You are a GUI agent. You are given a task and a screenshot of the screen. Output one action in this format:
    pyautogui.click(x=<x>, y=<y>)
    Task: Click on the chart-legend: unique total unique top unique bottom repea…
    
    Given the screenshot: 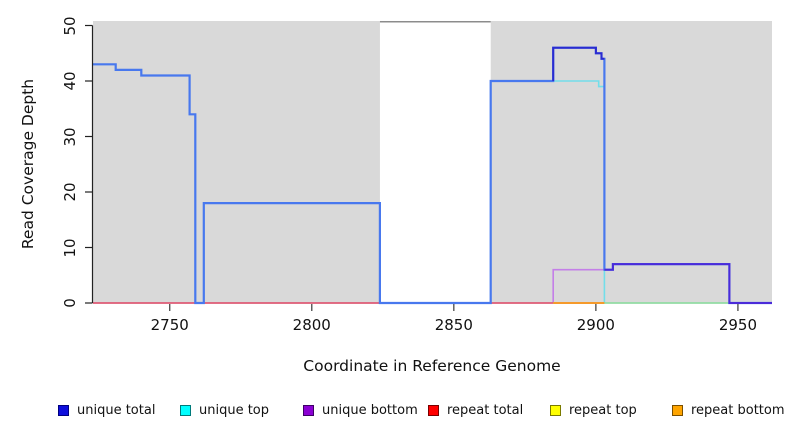 What is the action you would take?
    pyautogui.click(x=396, y=410)
    